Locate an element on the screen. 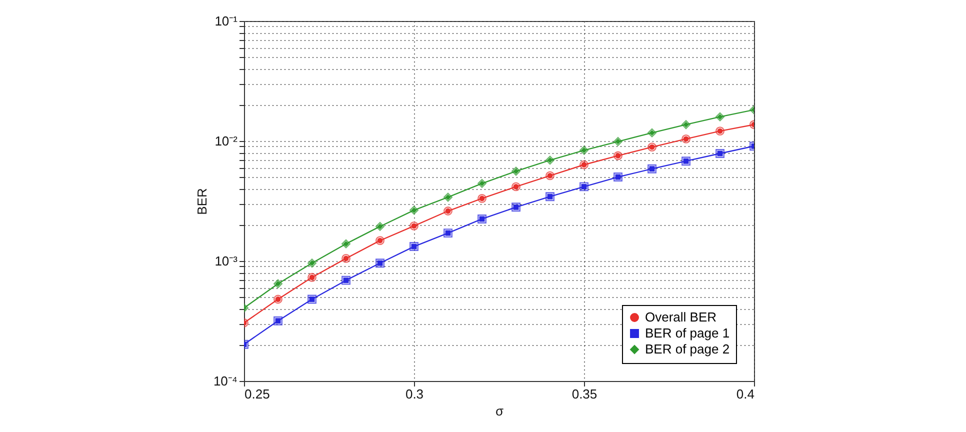  x-tick-label: 0.25 is located at coordinates (257, 394).